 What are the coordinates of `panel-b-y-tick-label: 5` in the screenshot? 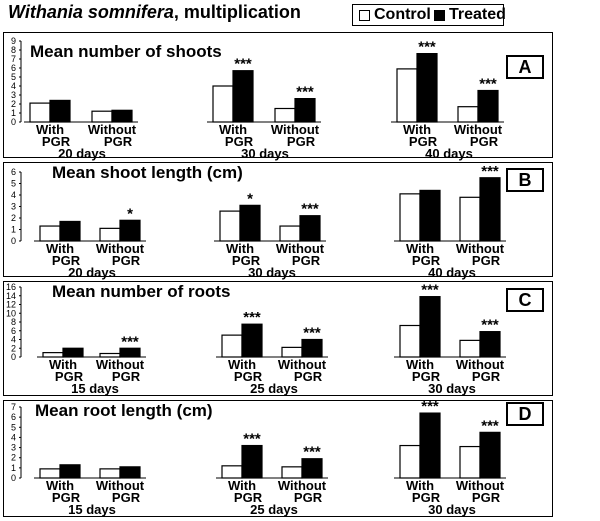 It's located at (13, 184).